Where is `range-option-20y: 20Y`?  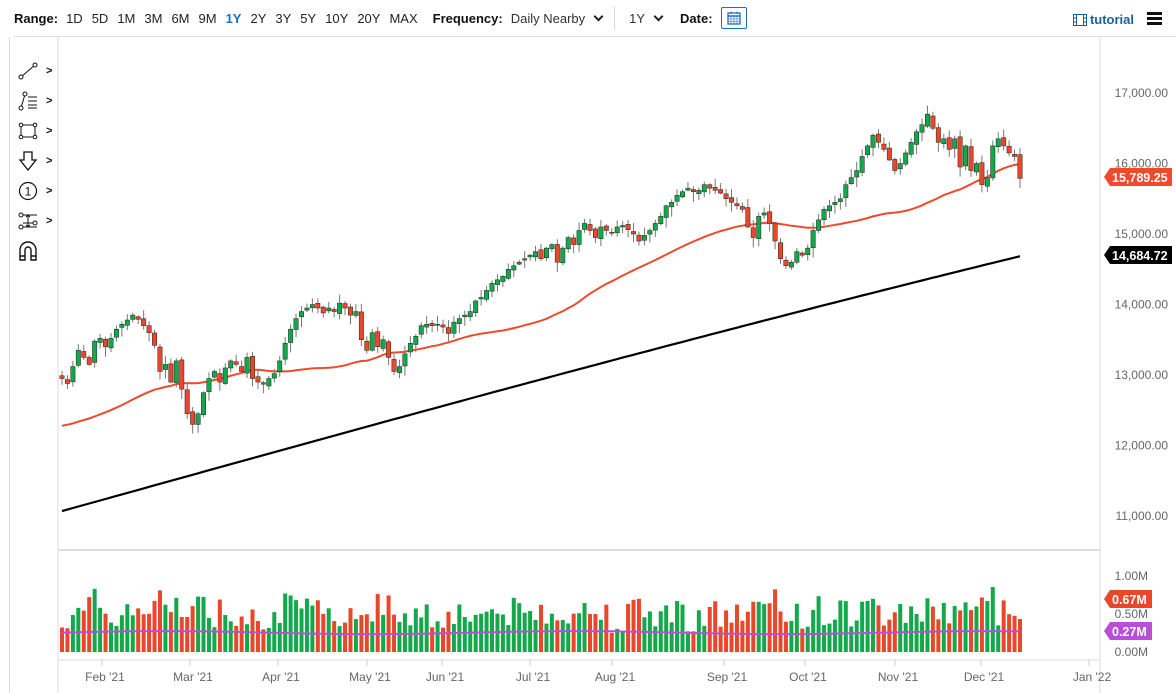
range-option-20y: 20Y is located at coordinates (369, 18).